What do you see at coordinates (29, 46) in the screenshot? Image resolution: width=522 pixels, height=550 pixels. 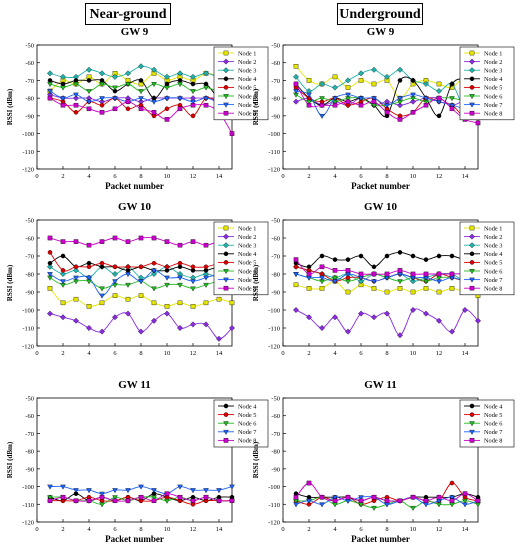 I see `y-tick-label: -50` at bounding box center [29, 46].